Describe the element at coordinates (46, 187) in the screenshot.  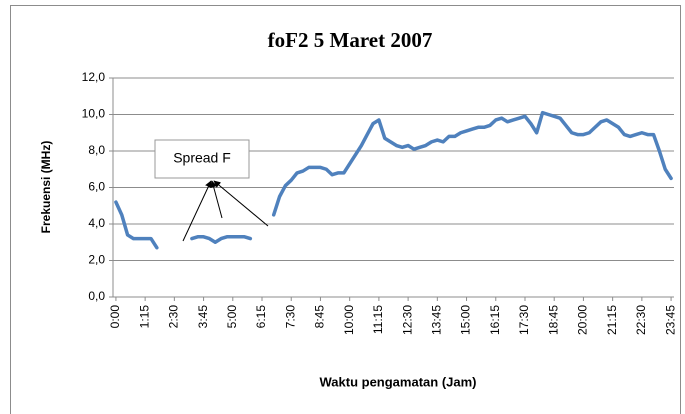
I see `y-axis-label: Frekuensi (MHz)` at that location.